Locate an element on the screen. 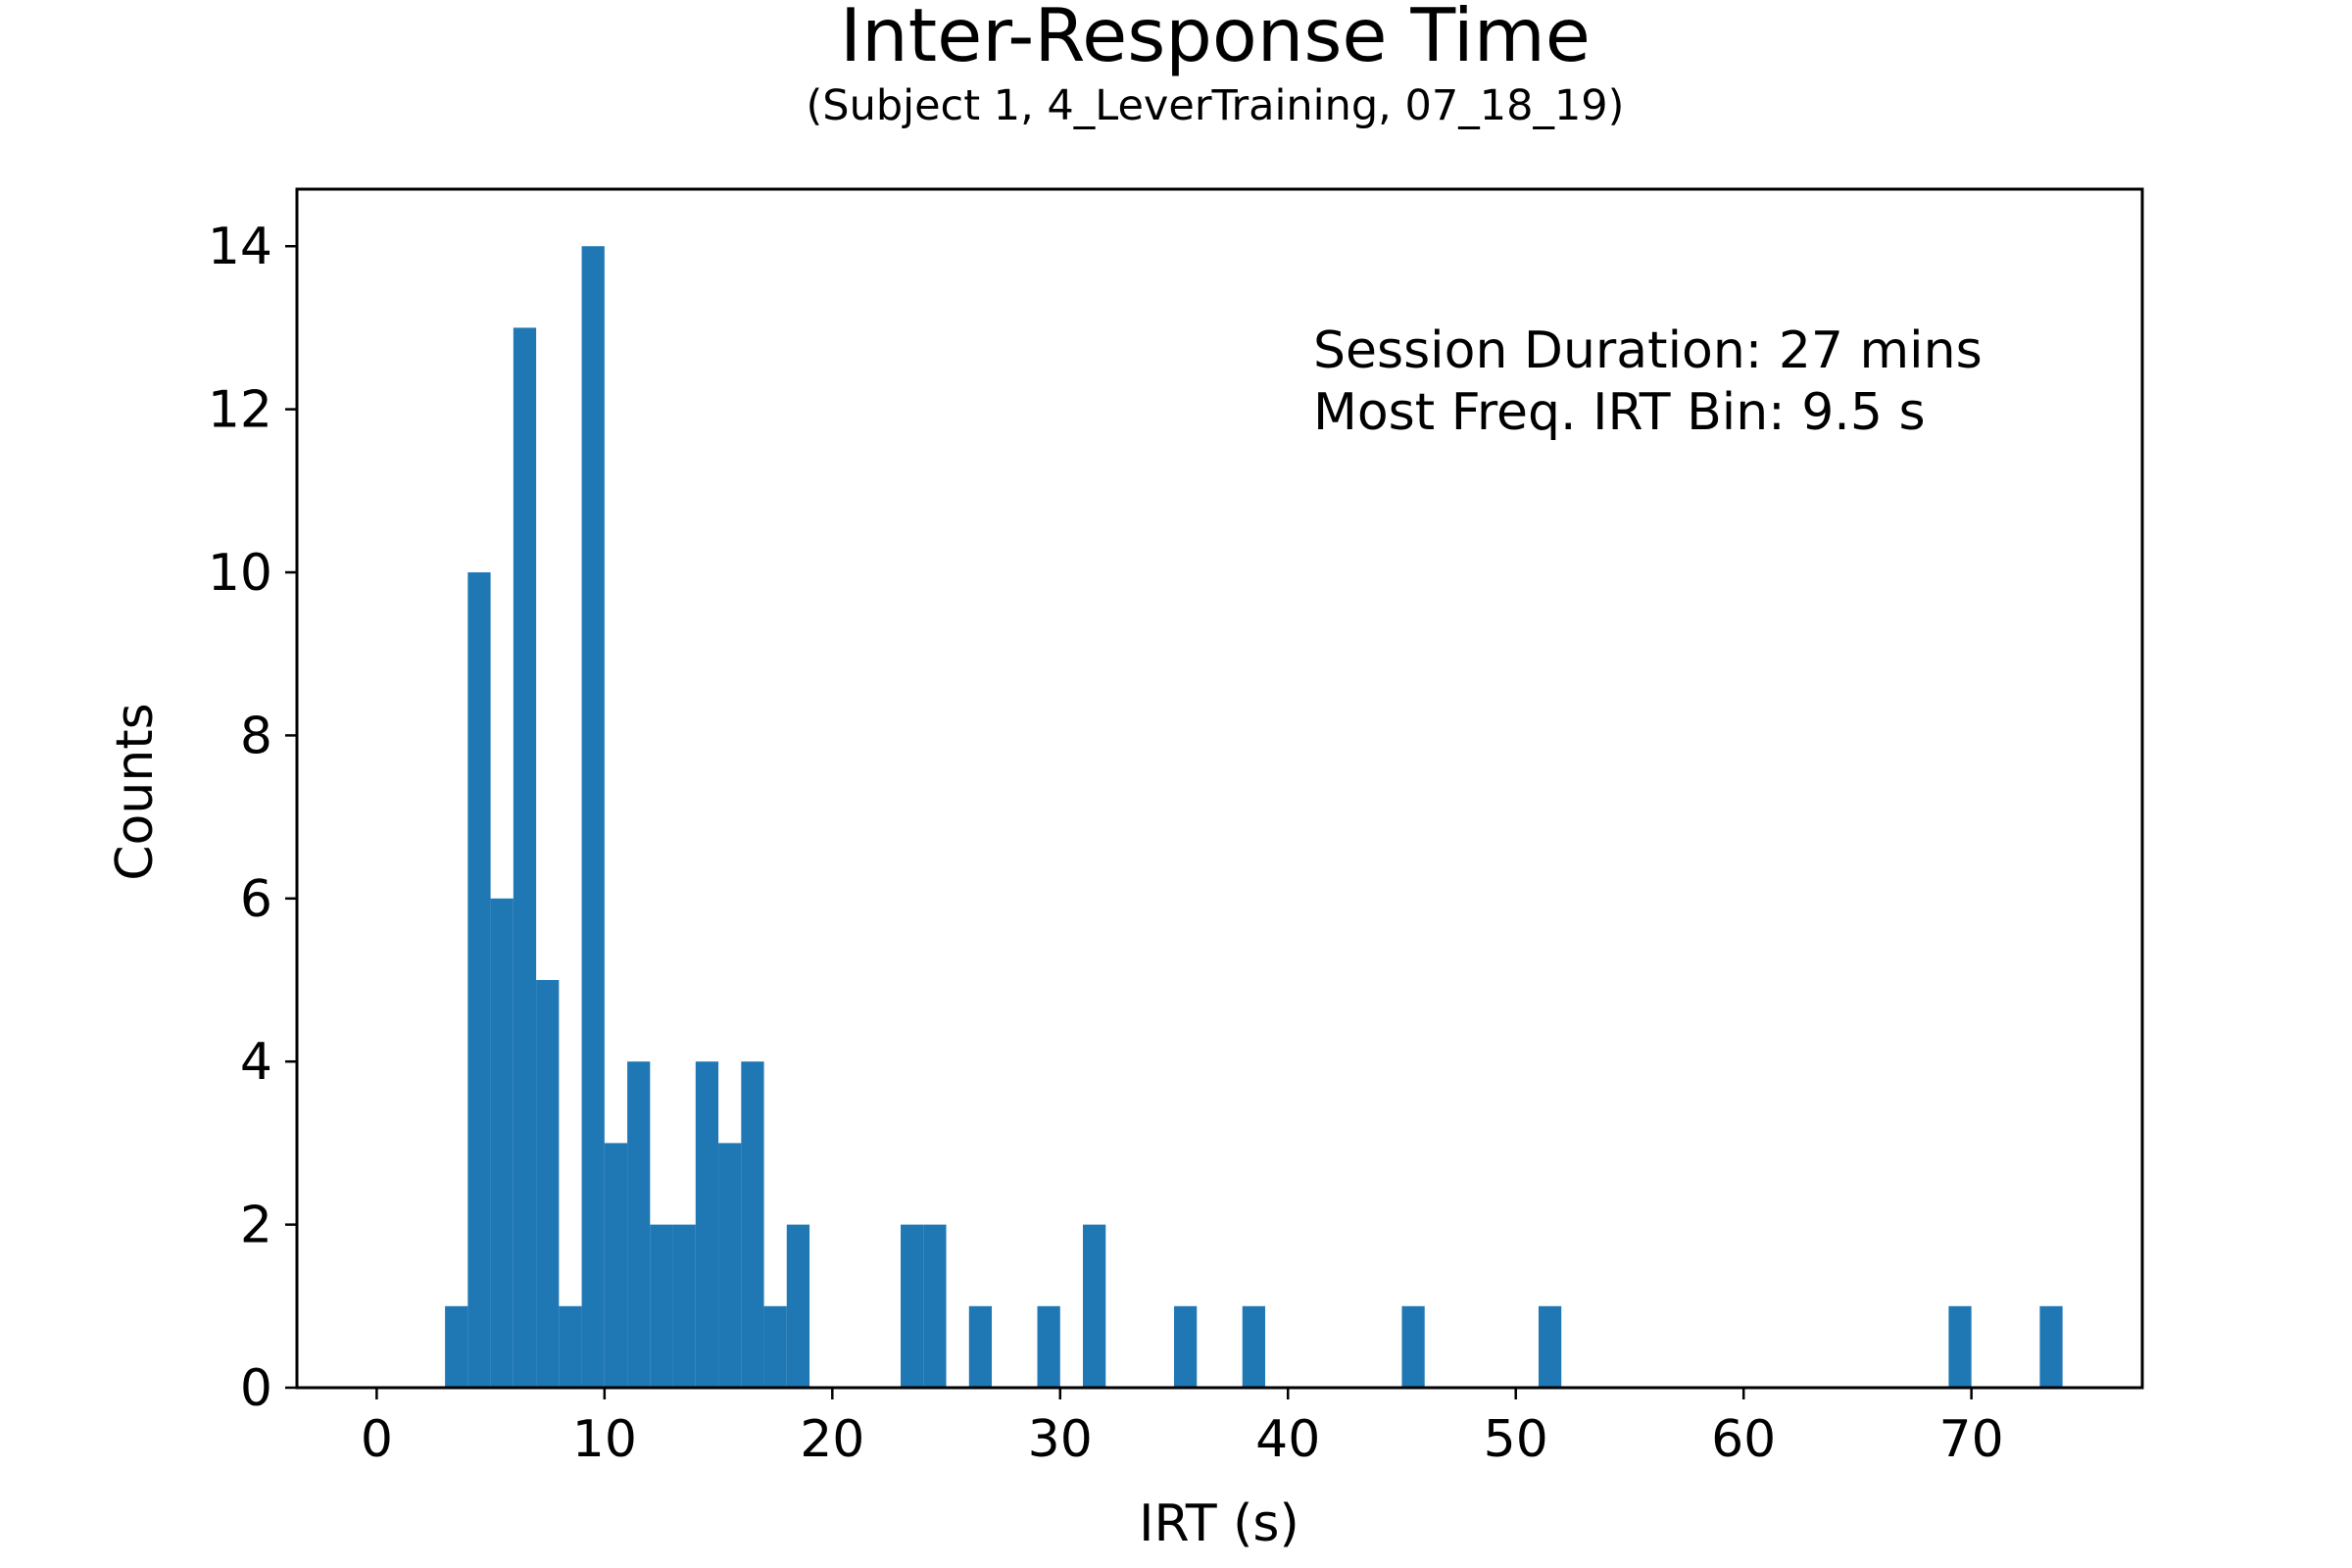 This screenshot has width=2352, height=1568. x-axis-ticks: 0 10 20 30 40 50 60 70 is located at coordinates (1182, 1428).